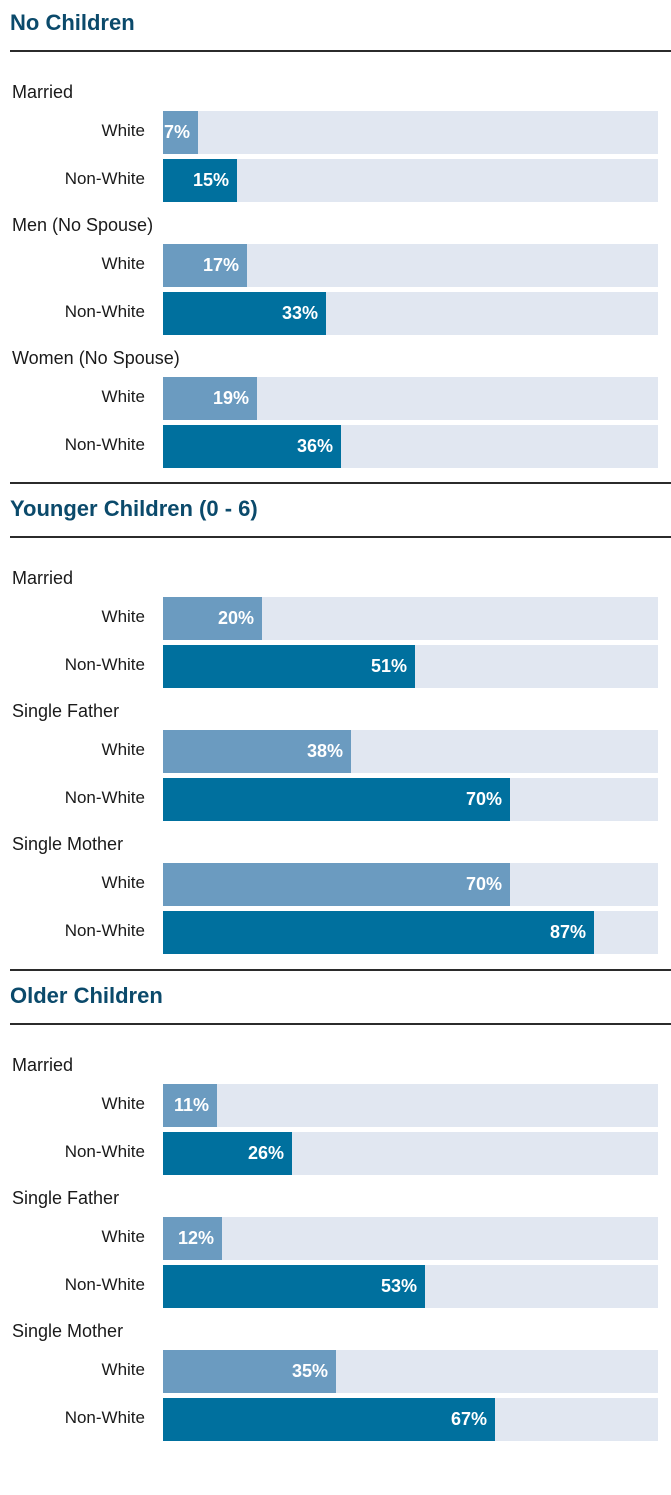 The width and height of the screenshot is (671, 1495). I want to click on bar-white: 17%, so click(205, 265).